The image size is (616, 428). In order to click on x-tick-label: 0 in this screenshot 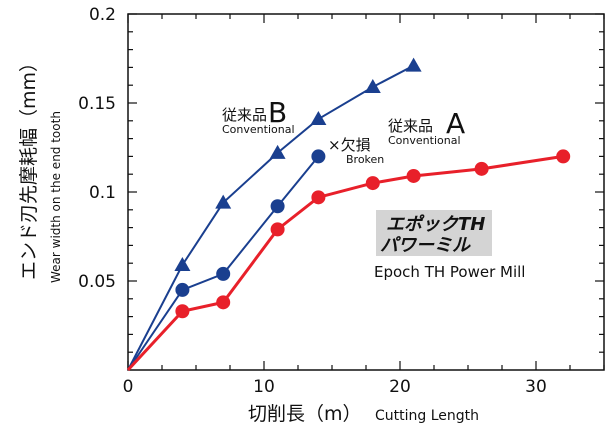, I will do `click(128, 387)`.